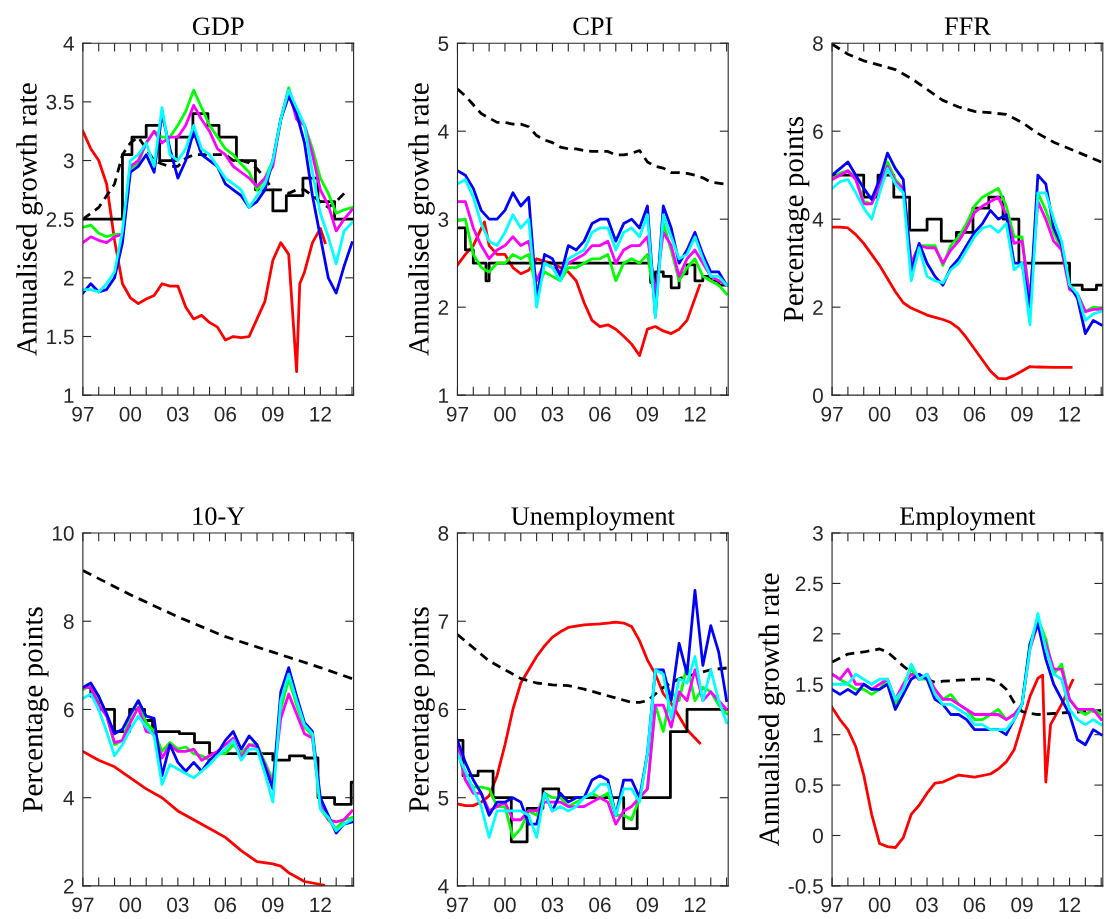 Image resolution: width=1105 pixels, height=919 pixels. What do you see at coordinates (219, 516) in the screenshot?
I see `chart-title: 10-Y` at bounding box center [219, 516].